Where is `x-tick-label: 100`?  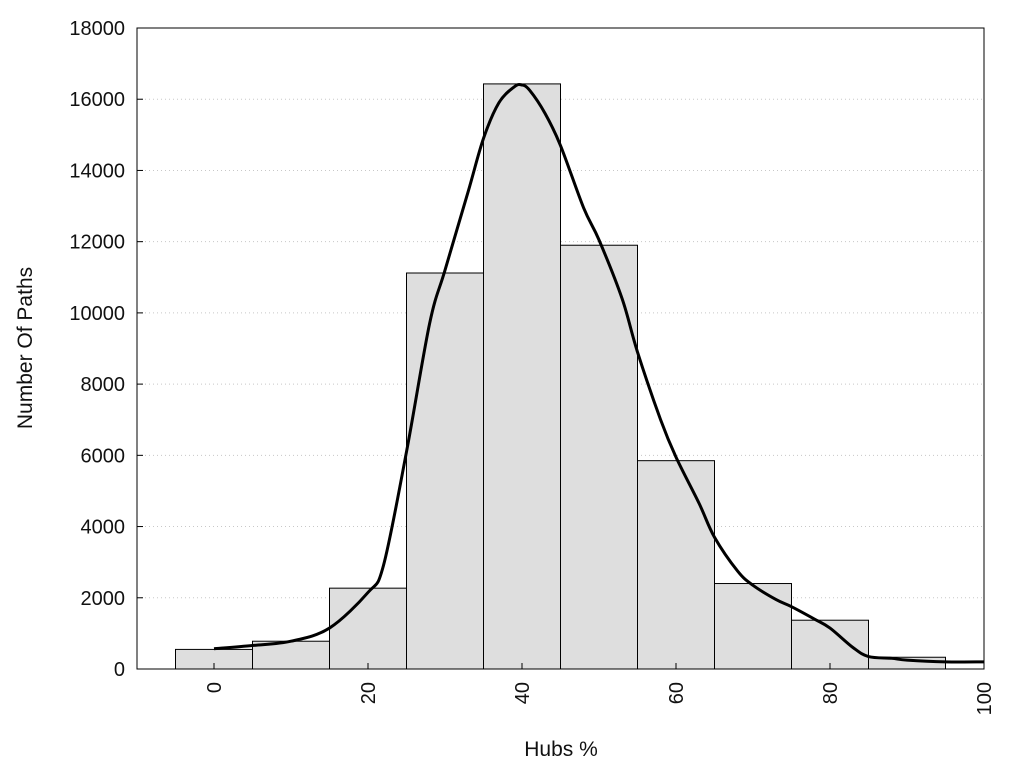 x-tick-label: 100 is located at coordinates (985, 698).